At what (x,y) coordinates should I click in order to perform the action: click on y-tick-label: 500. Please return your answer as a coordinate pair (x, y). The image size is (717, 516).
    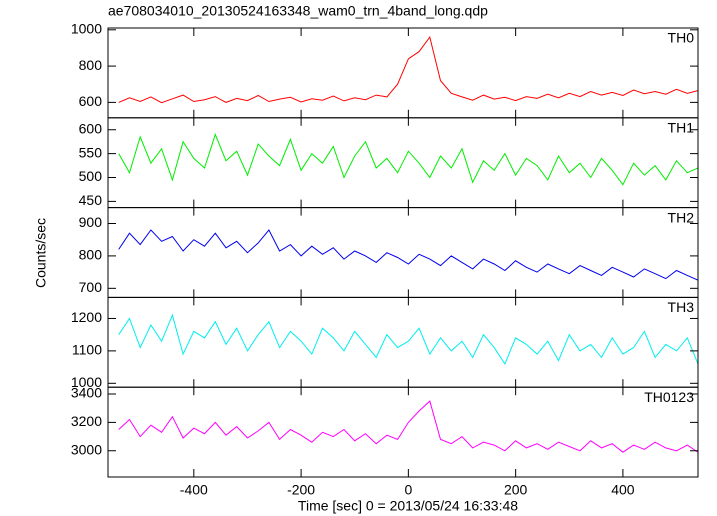
    Looking at the image, I should click on (91, 176).